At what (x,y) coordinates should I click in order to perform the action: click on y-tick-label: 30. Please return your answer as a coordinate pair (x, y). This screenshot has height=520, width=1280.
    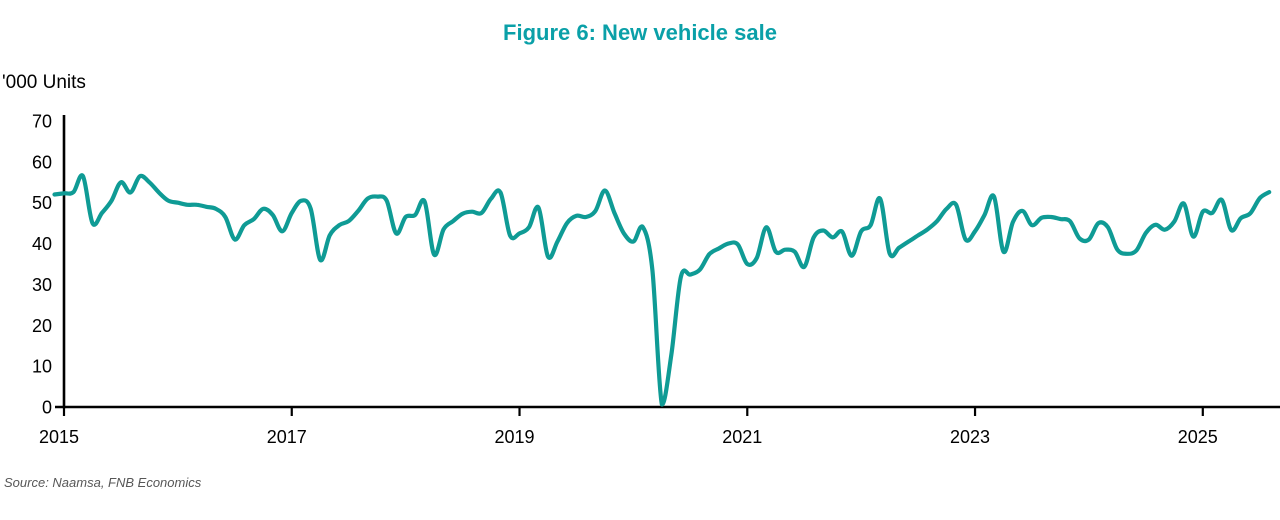
    Looking at the image, I should click on (42, 285).